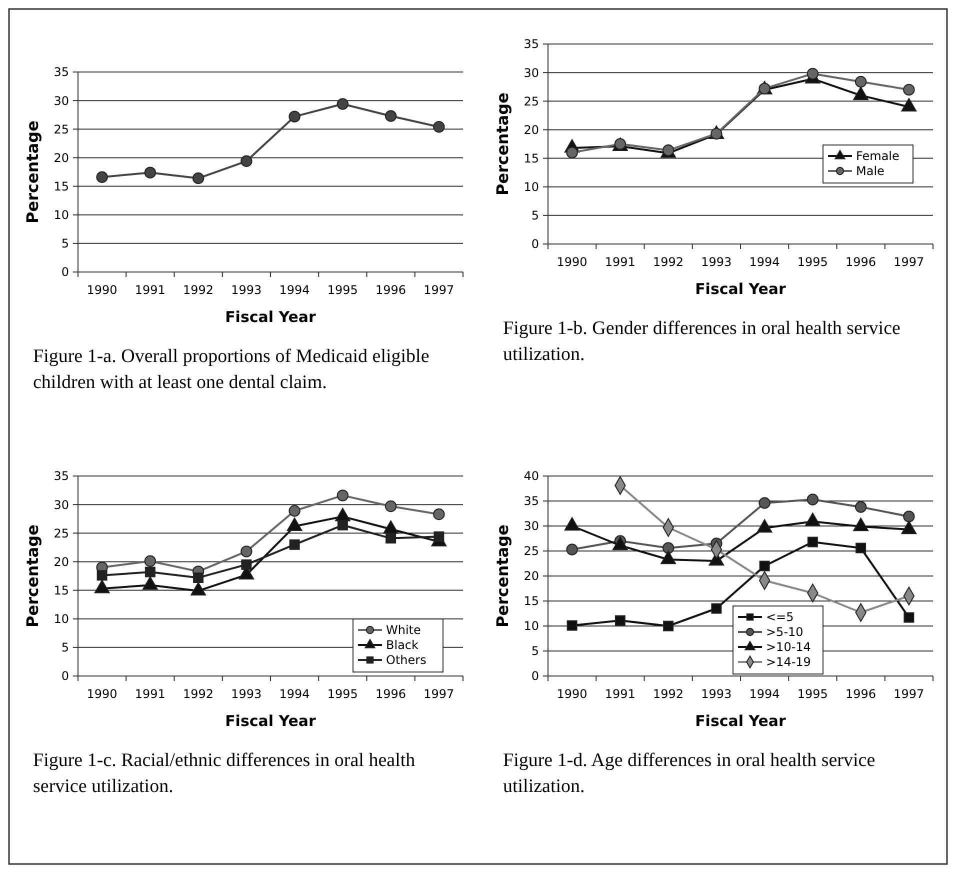  What do you see at coordinates (870, 171) in the screenshot?
I see `legend-label: Male` at bounding box center [870, 171].